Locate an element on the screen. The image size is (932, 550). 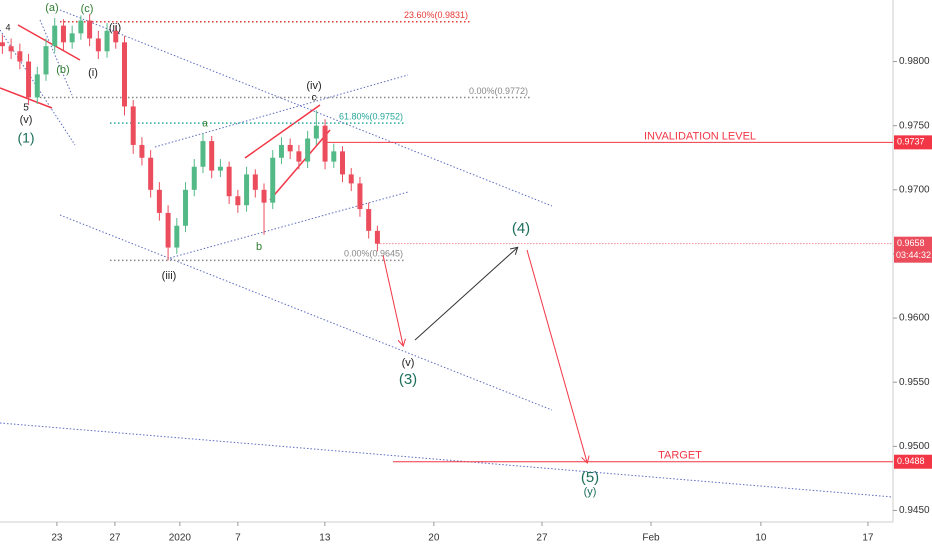
wave-label: 4 is located at coordinates (7, 27).